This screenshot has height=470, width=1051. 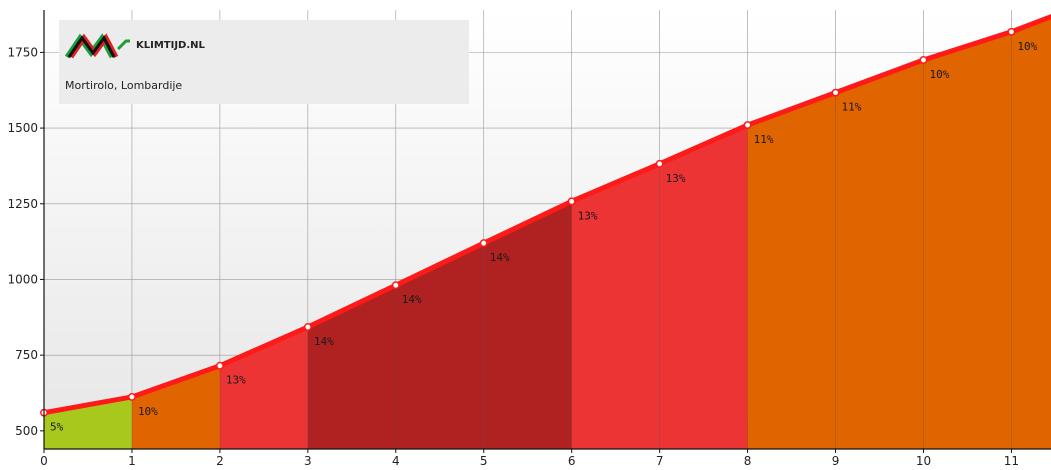 What do you see at coordinates (171, 45) in the screenshot?
I see `brand-name: KLIMTIJD.NL` at bounding box center [171, 45].